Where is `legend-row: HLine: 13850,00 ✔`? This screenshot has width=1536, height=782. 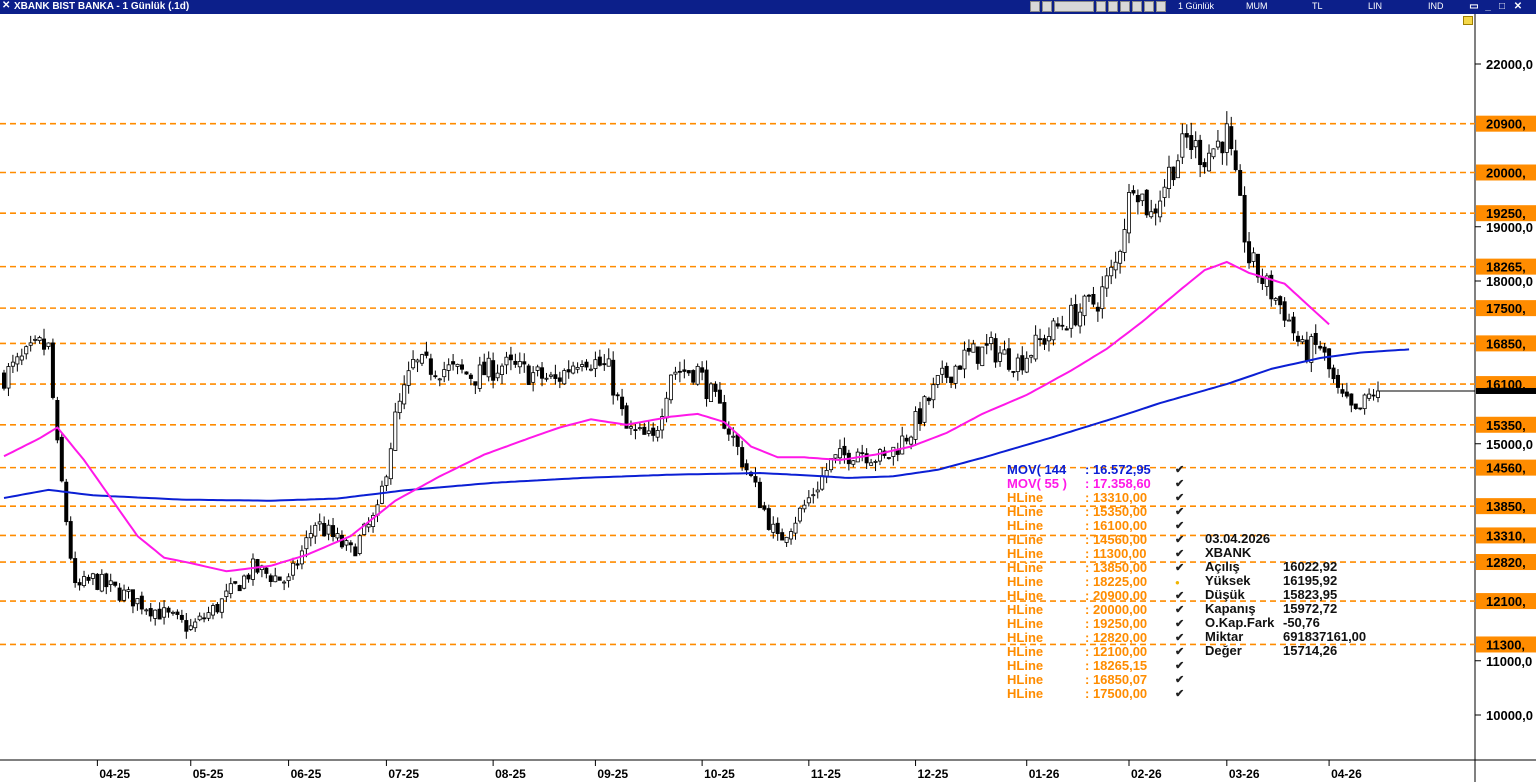 legend-row: HLine: 13850,00 ✔ is located at coordinates (1102, 568).